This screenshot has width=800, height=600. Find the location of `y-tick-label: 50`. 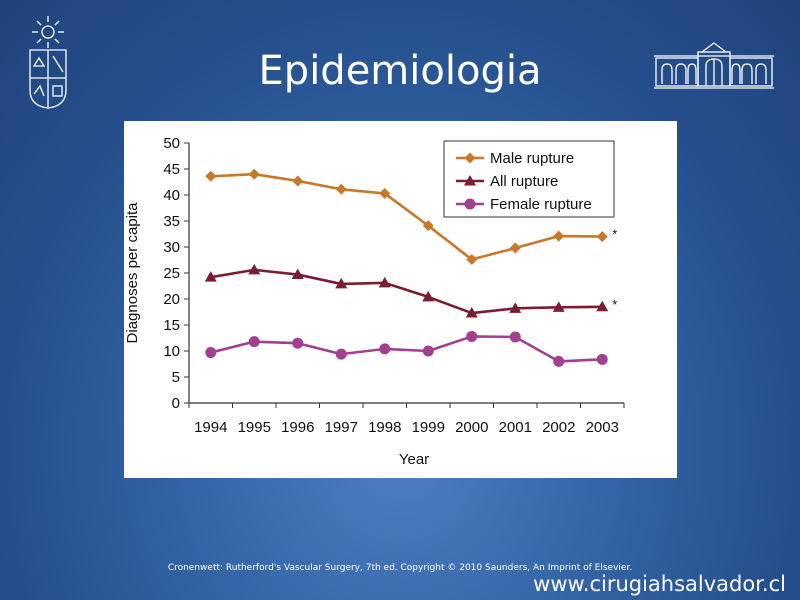

y-tick-label: 50 is located at coordinates (171, 143).